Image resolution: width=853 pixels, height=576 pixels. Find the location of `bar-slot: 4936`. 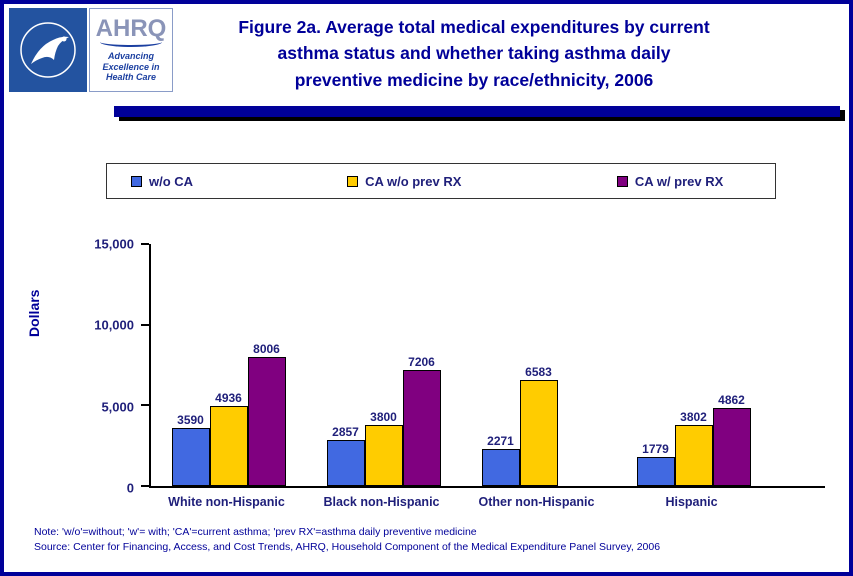

bar-slot: 4936 is located at coordinates (228, 365).